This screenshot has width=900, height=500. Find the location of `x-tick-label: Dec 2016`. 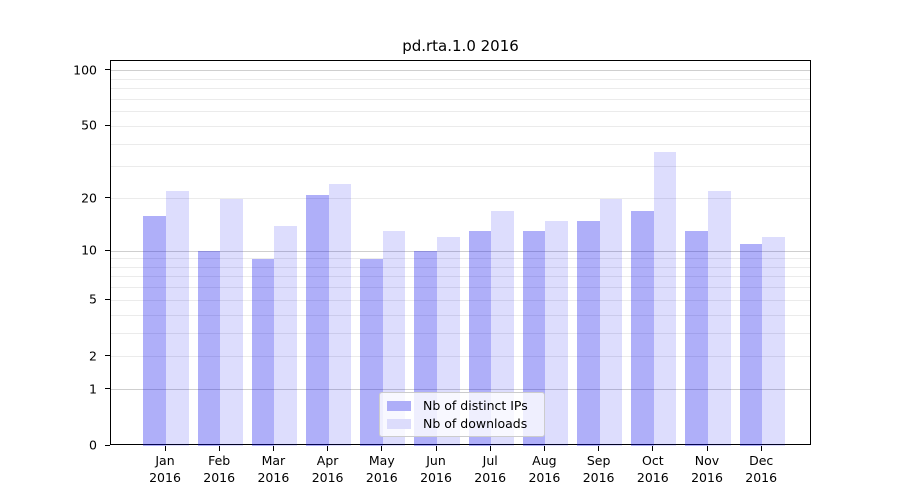

x-tick-label: Dec 2016 is located at coordinates (761, 469).